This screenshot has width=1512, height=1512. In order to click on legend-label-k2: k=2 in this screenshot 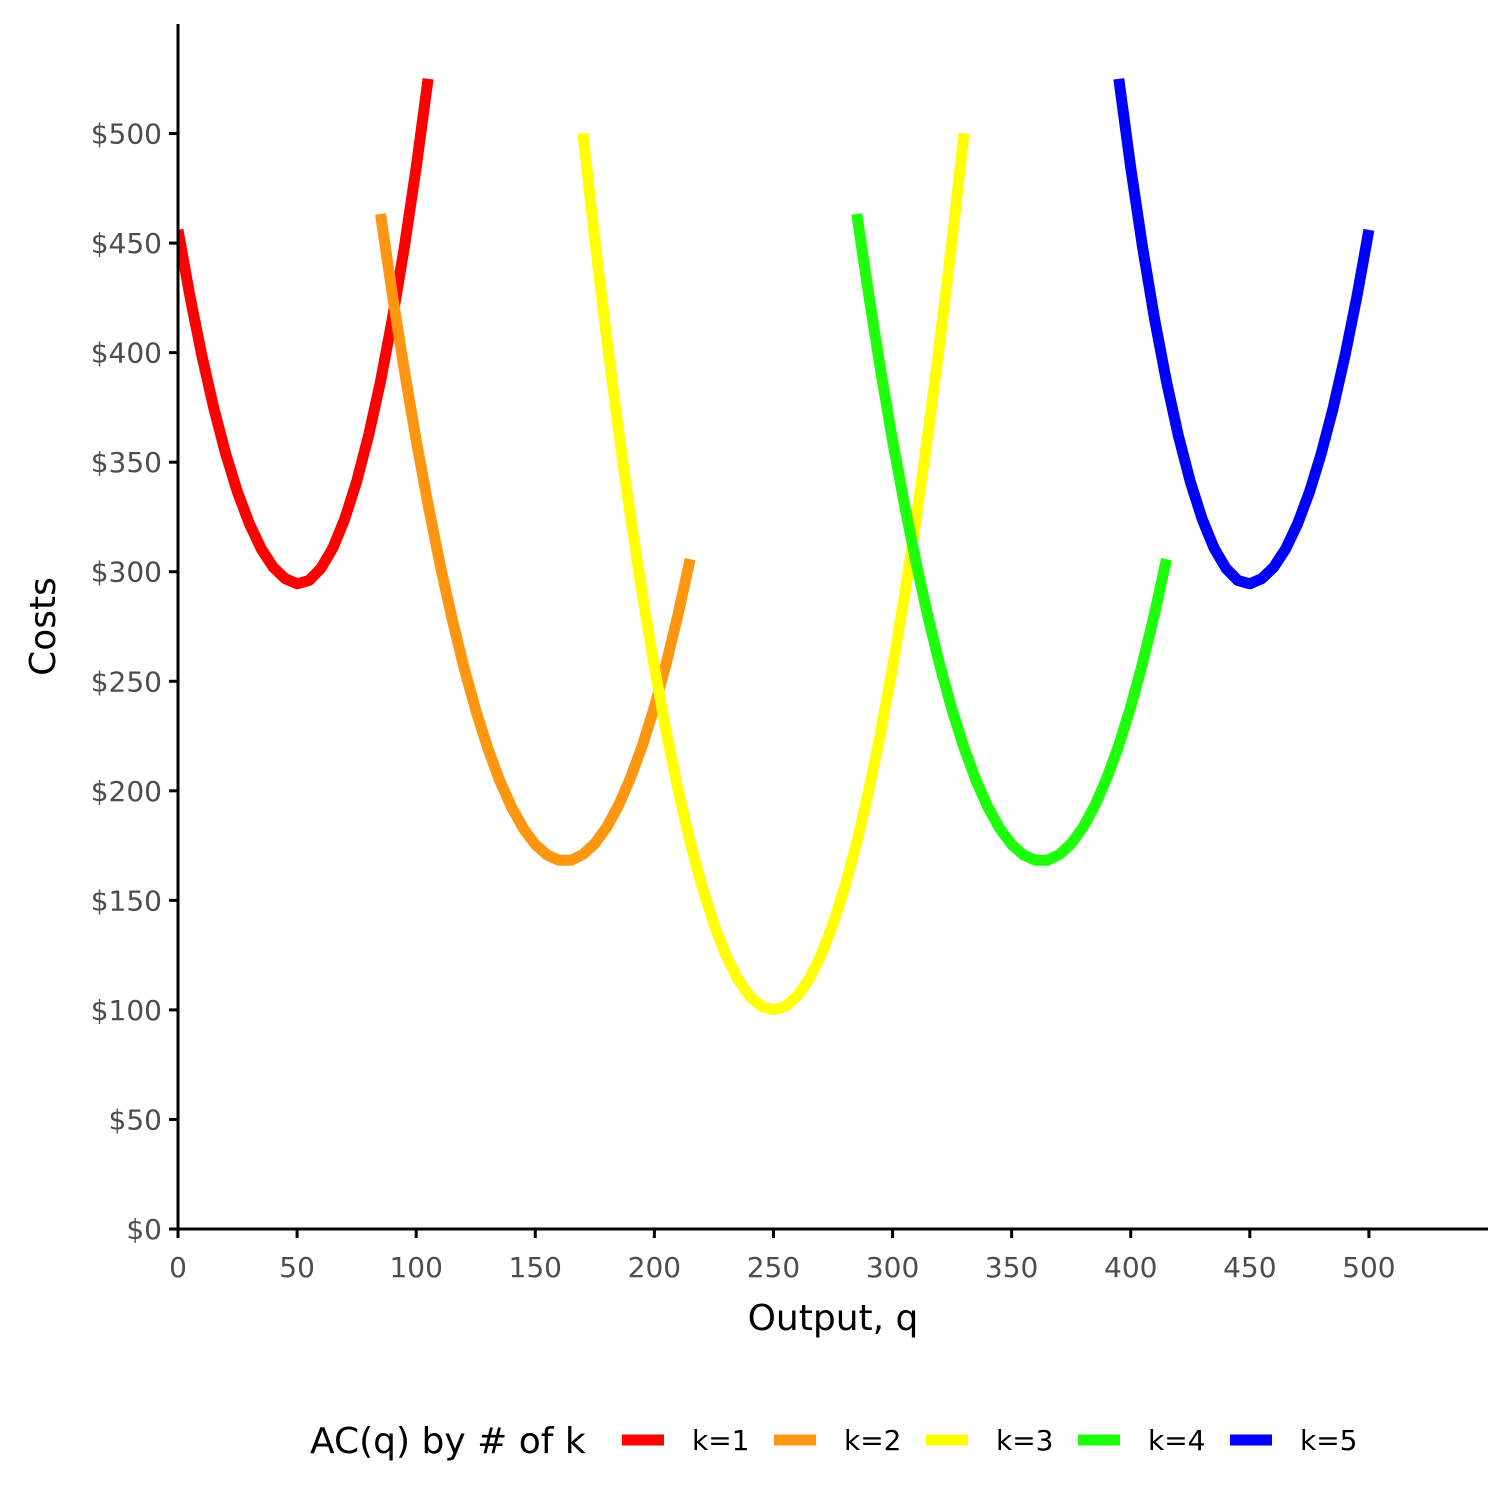, I will do `click(873, 1440)`.